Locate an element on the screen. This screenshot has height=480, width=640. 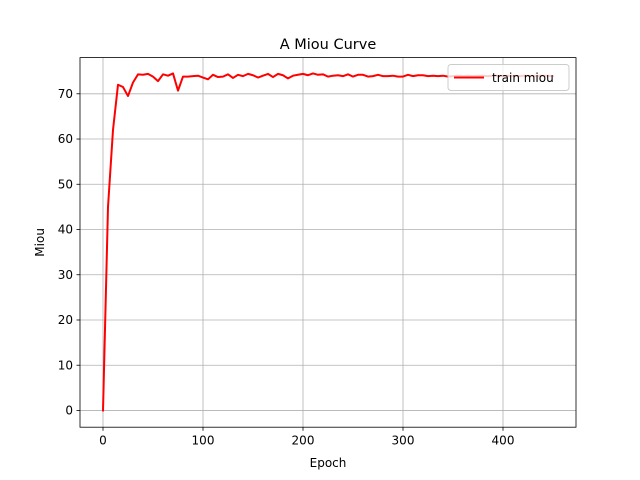
legend-box is located at coordinates (508, 77).